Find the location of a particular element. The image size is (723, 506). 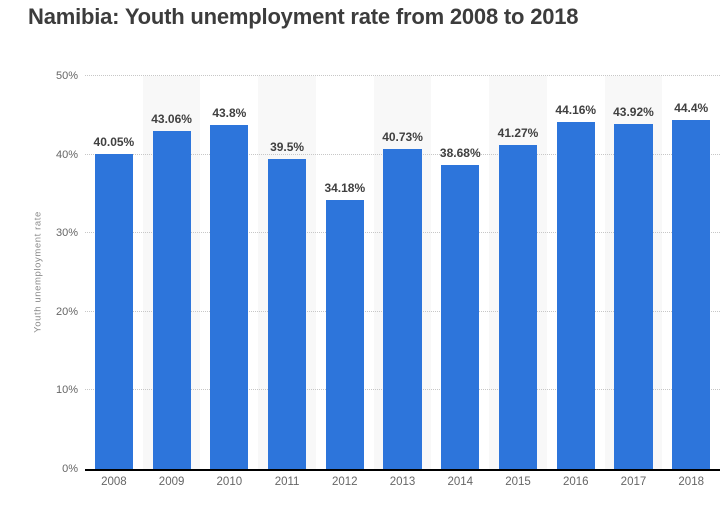

bar-value-label: 39.5% is located at coordinates (287, 146).